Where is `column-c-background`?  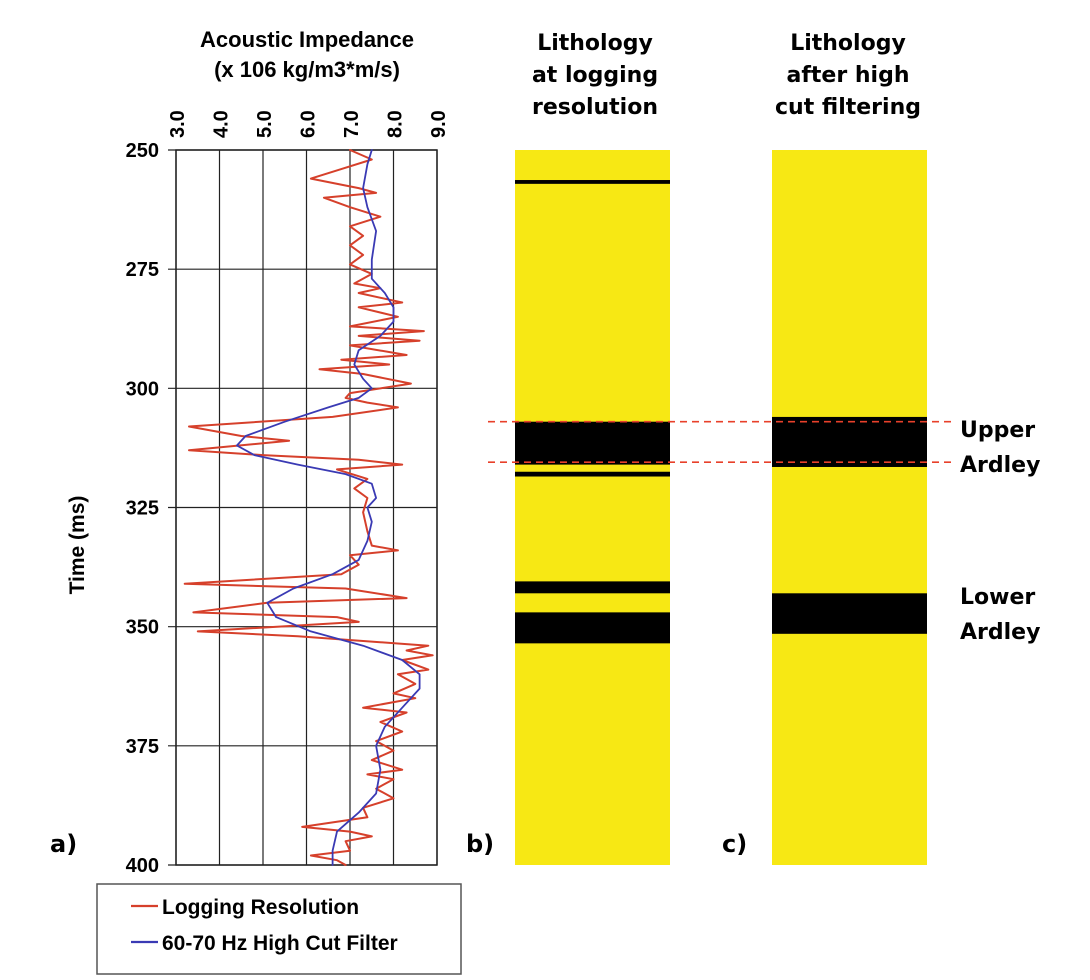
column-c-background is located at coordinates (849, 507).